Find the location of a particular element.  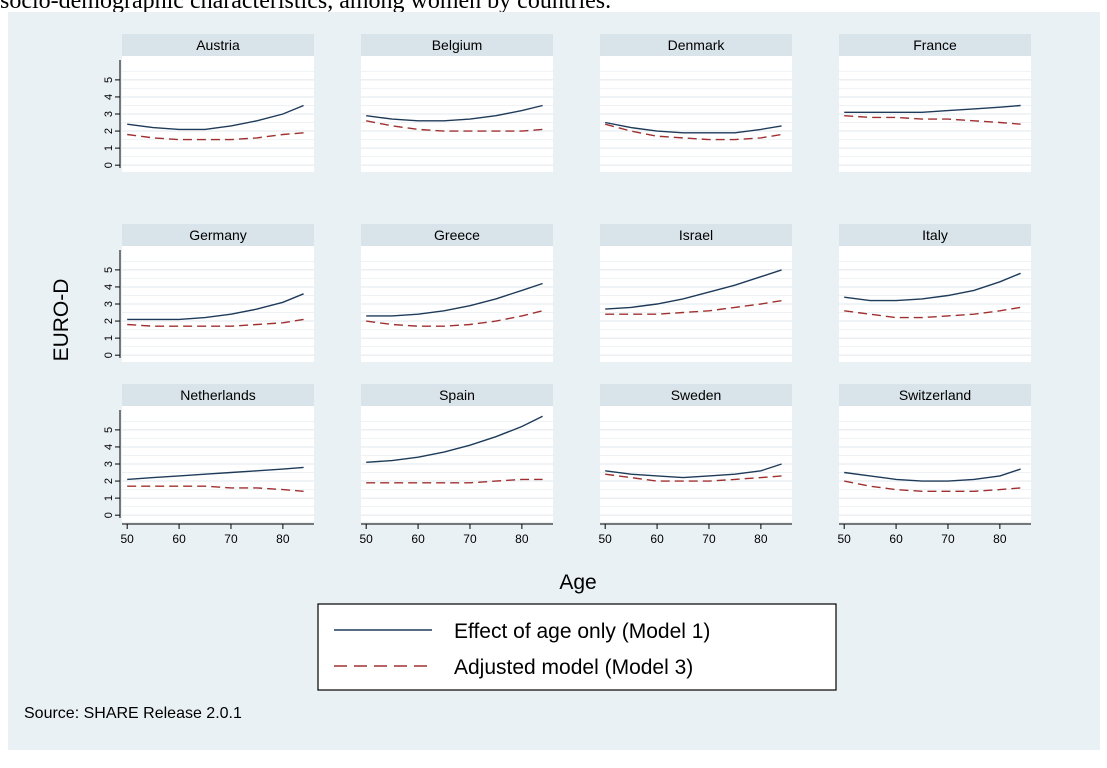

panel-italy: Italy is located at coordinates (935, 293).